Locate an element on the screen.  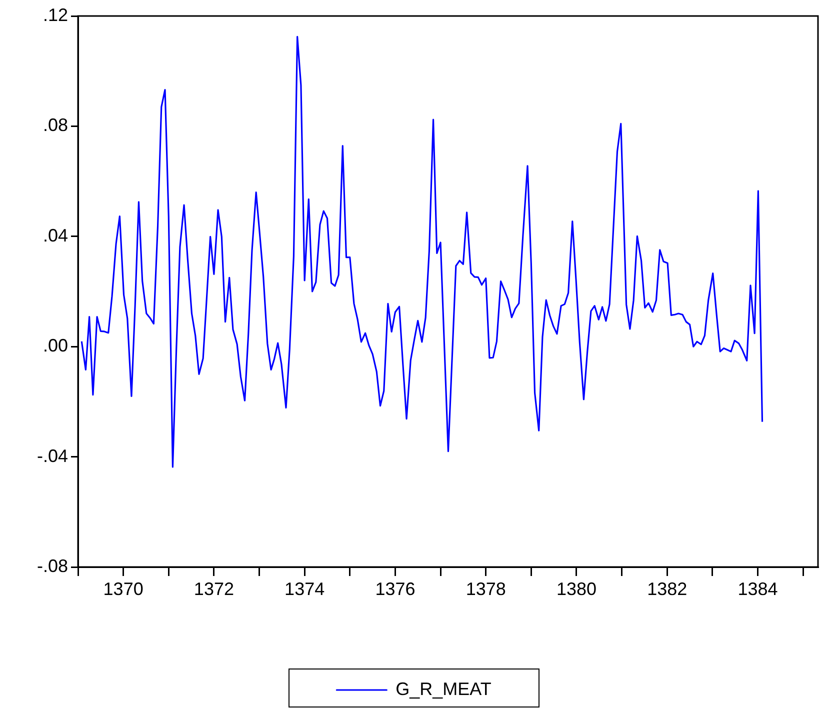
x-tick-label: 1376 is located at coordinates (395, 588).